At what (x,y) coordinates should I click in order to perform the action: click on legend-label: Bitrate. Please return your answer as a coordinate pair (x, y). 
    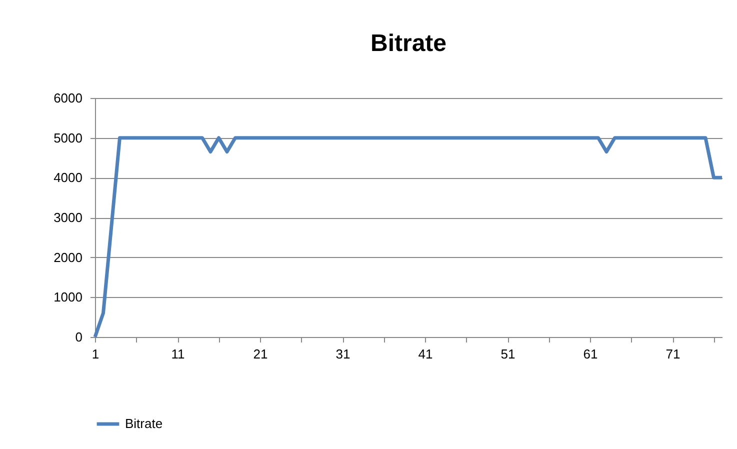
    Looking at the image, I should click on (144, 423).